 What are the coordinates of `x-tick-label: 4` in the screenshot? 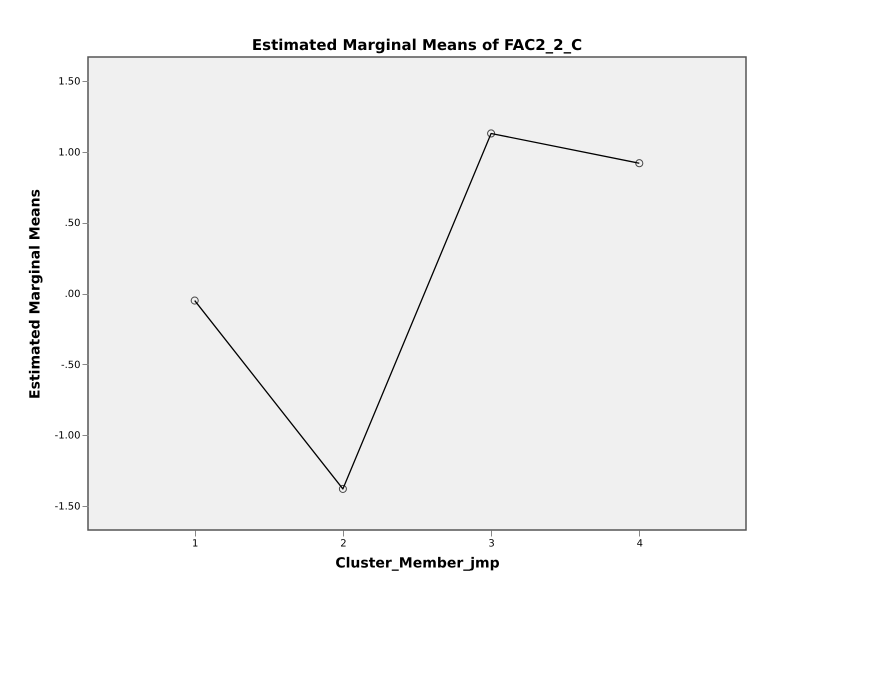 It's located at (639, 544).